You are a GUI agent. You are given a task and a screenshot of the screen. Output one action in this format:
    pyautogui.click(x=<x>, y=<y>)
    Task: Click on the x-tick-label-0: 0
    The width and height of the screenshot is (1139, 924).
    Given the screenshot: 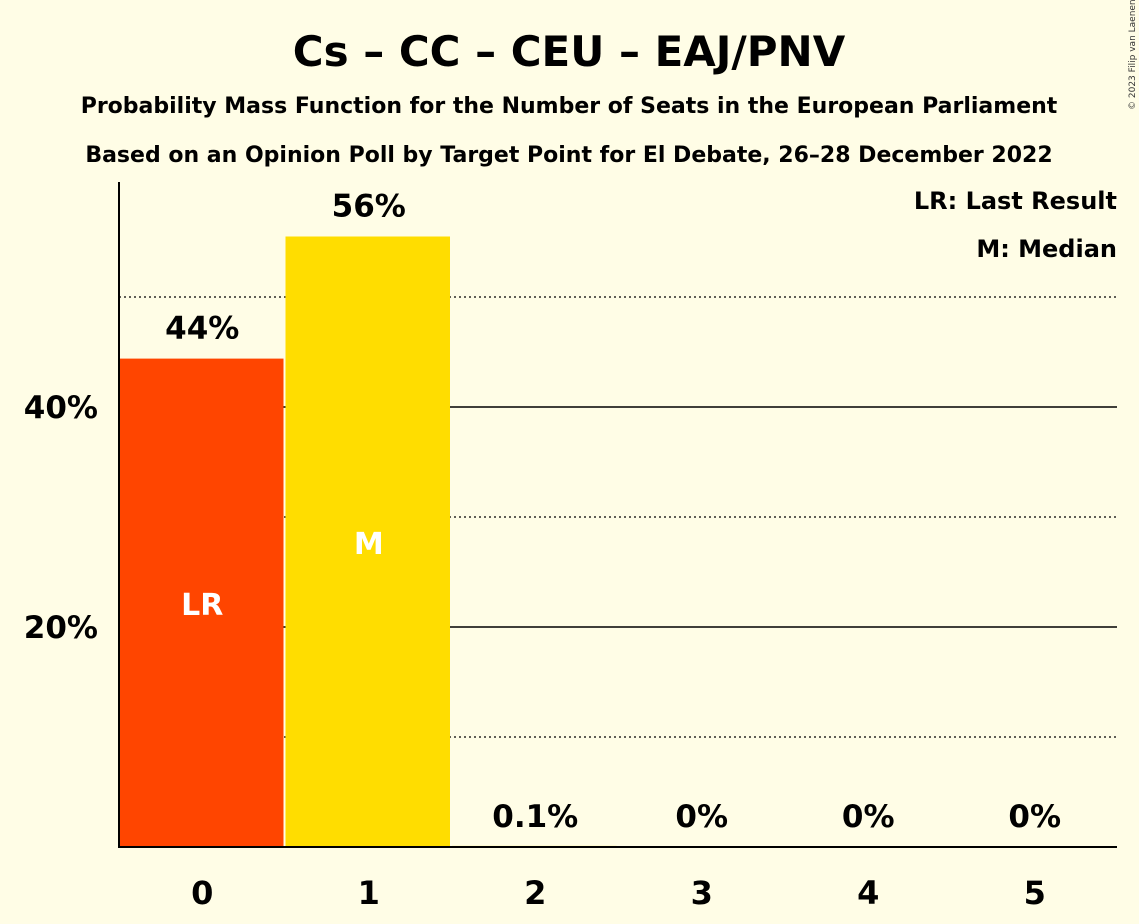 What is the action you would take?
    pyautogui.click(x=202, y=893)
    